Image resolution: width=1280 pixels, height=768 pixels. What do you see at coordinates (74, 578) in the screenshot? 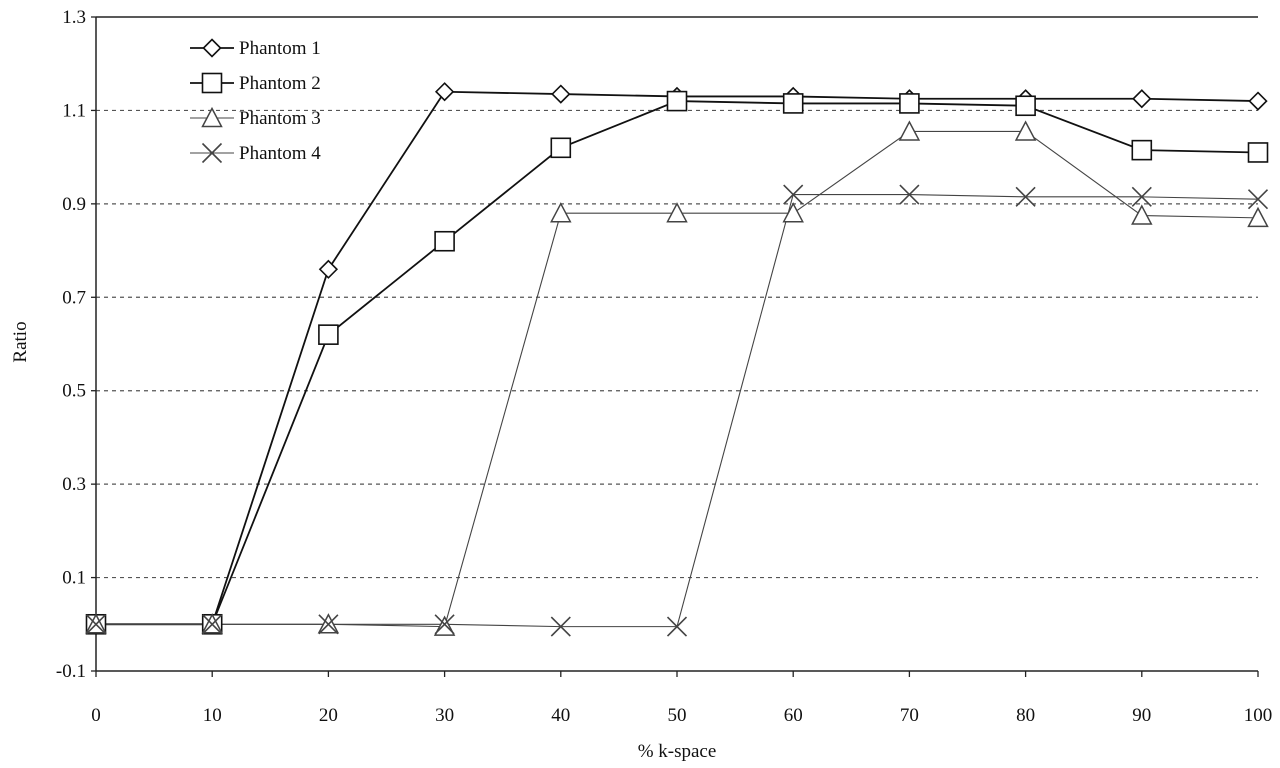
I see `y-tick-label: 0.1` at bounding box center [74, 578].